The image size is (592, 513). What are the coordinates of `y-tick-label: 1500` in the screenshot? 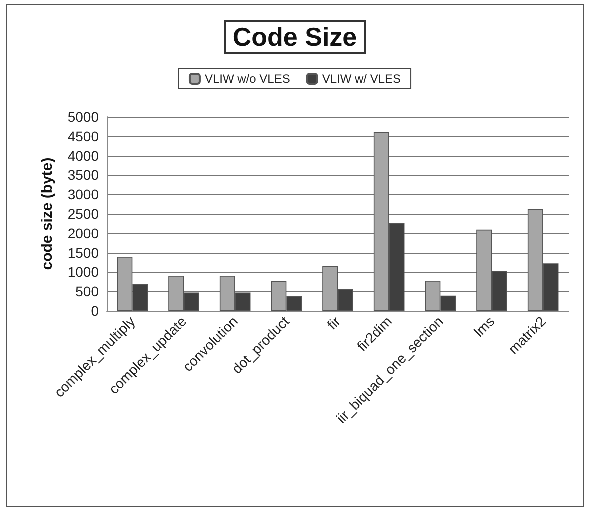 It's located at (84, 252).